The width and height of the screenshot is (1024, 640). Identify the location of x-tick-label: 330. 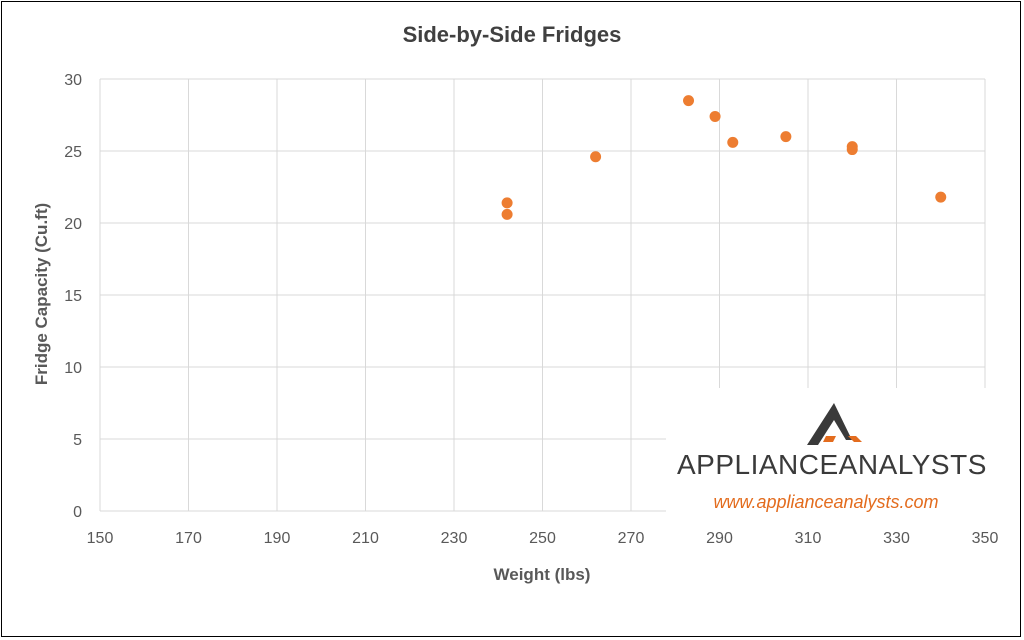
(896, 538).